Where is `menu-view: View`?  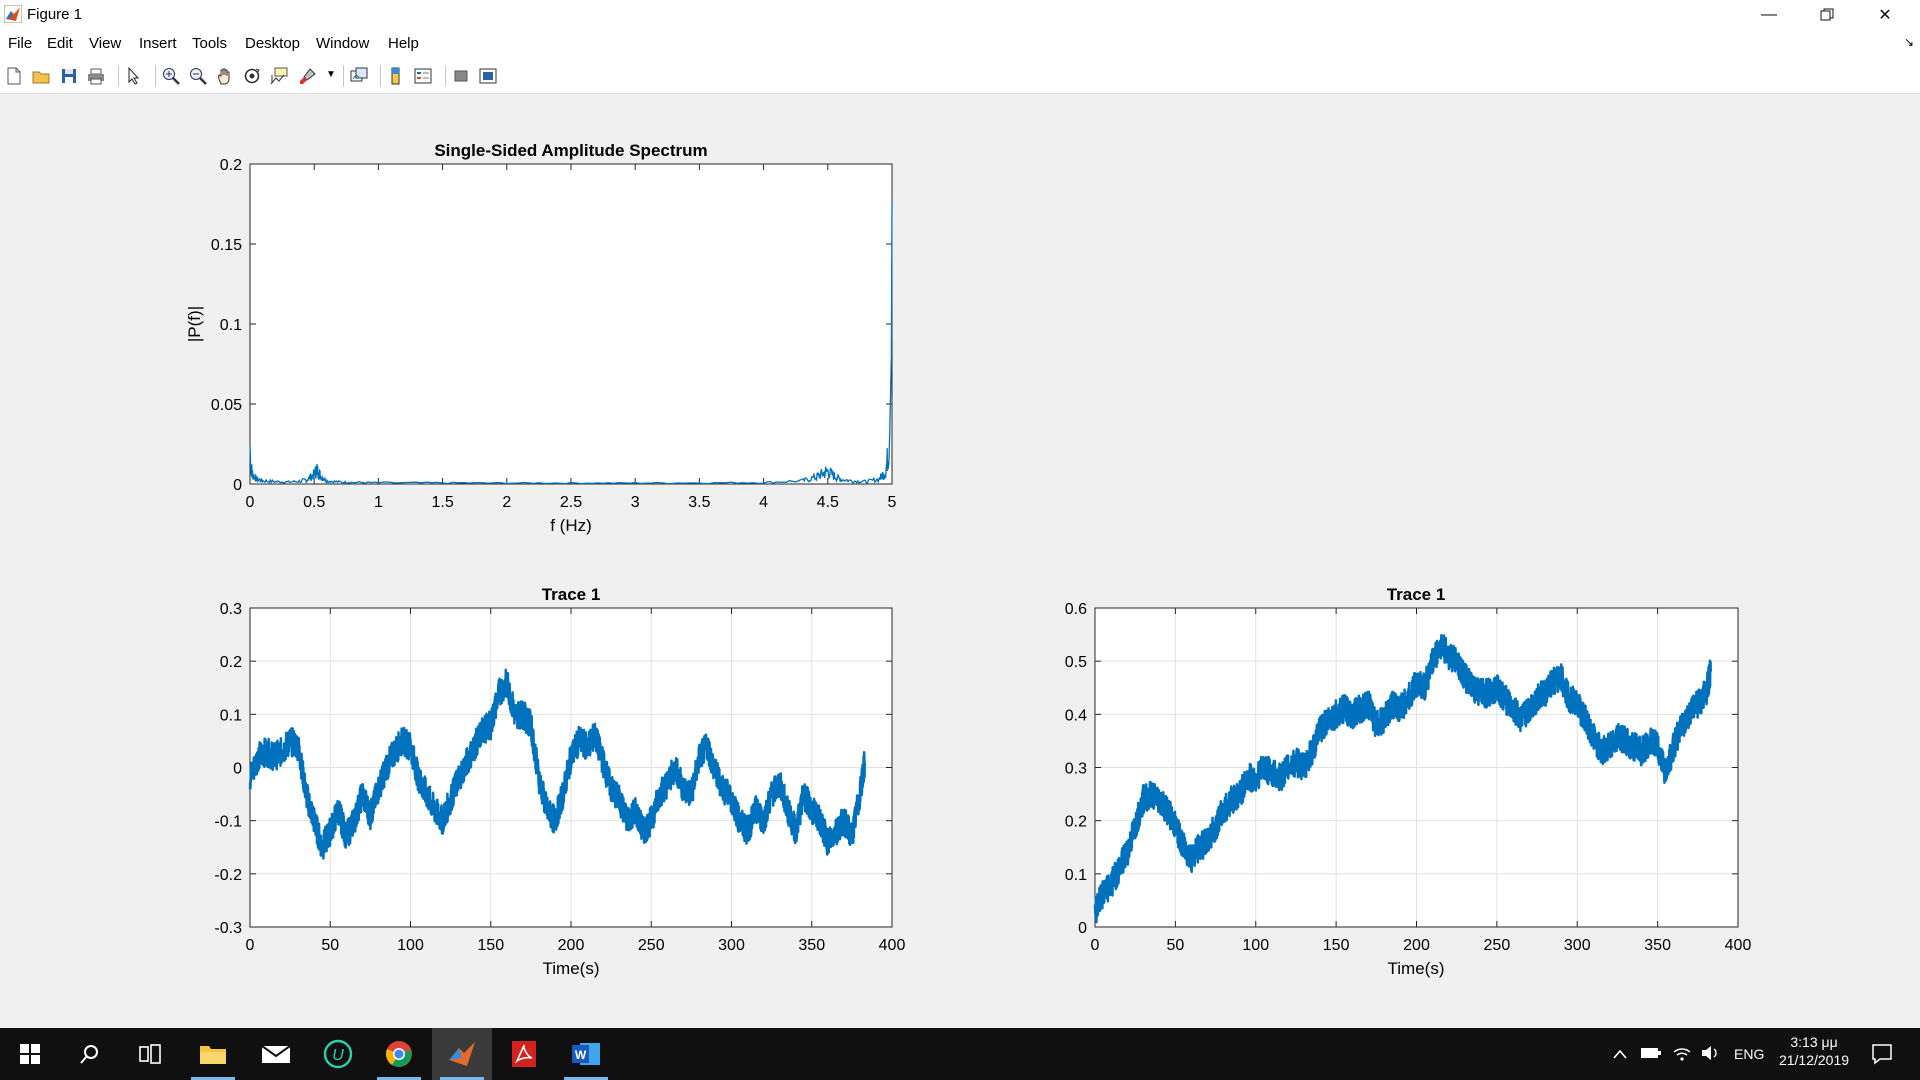 menu-view: View is located at coordinates (105, 43).